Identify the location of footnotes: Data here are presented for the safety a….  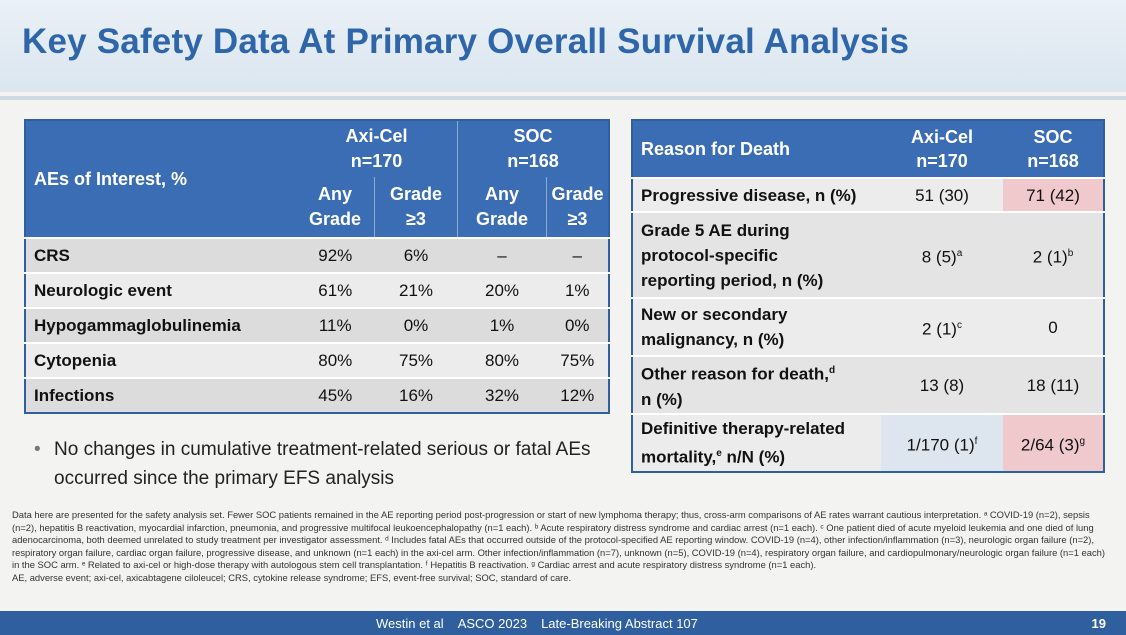
(559, 546).